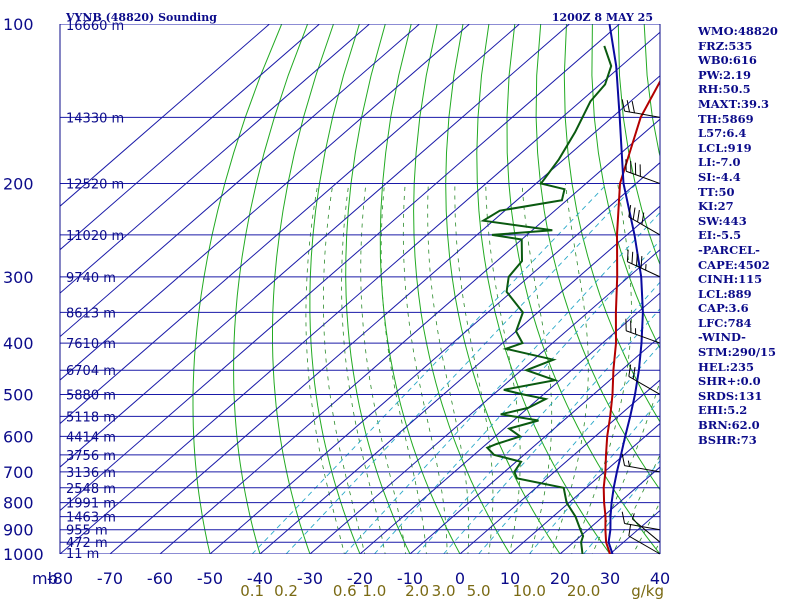 This screenshot has width=800, height=600. I want to click on wind-barb-column, so click(641, 327).